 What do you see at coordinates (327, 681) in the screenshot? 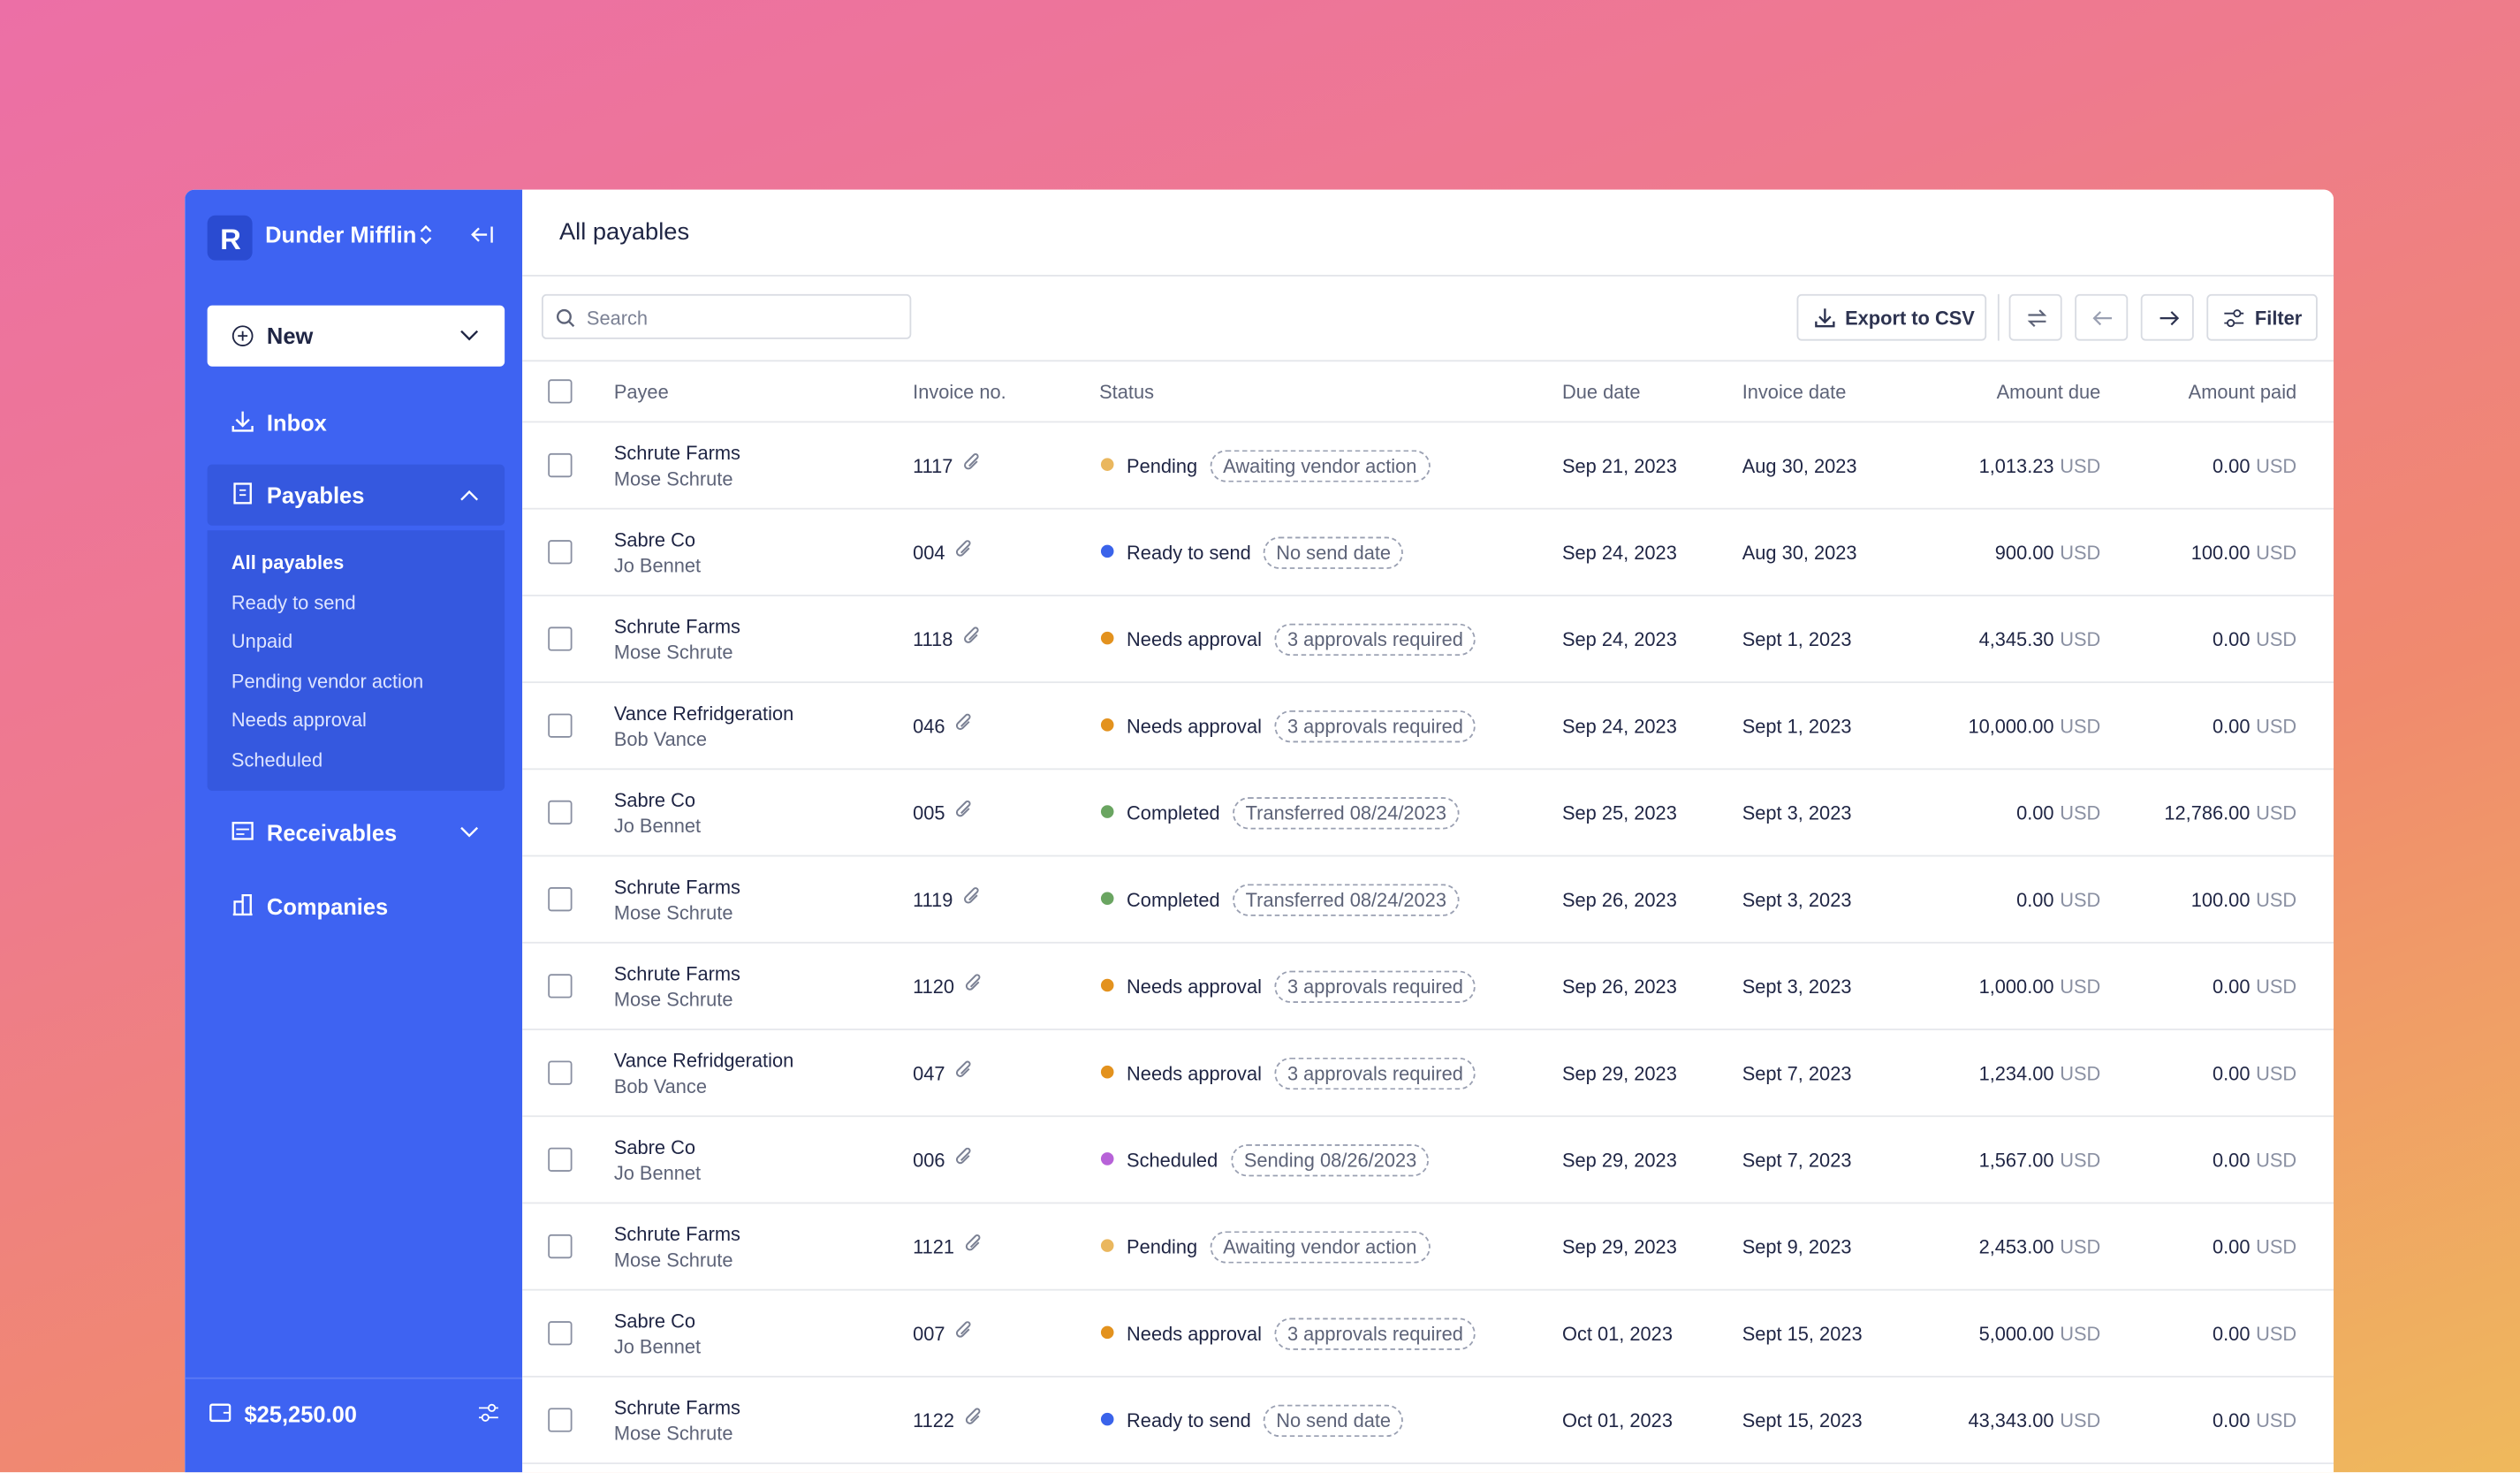
I see `submenu-item: Pending vendor action` at bounding box center [327, 681].